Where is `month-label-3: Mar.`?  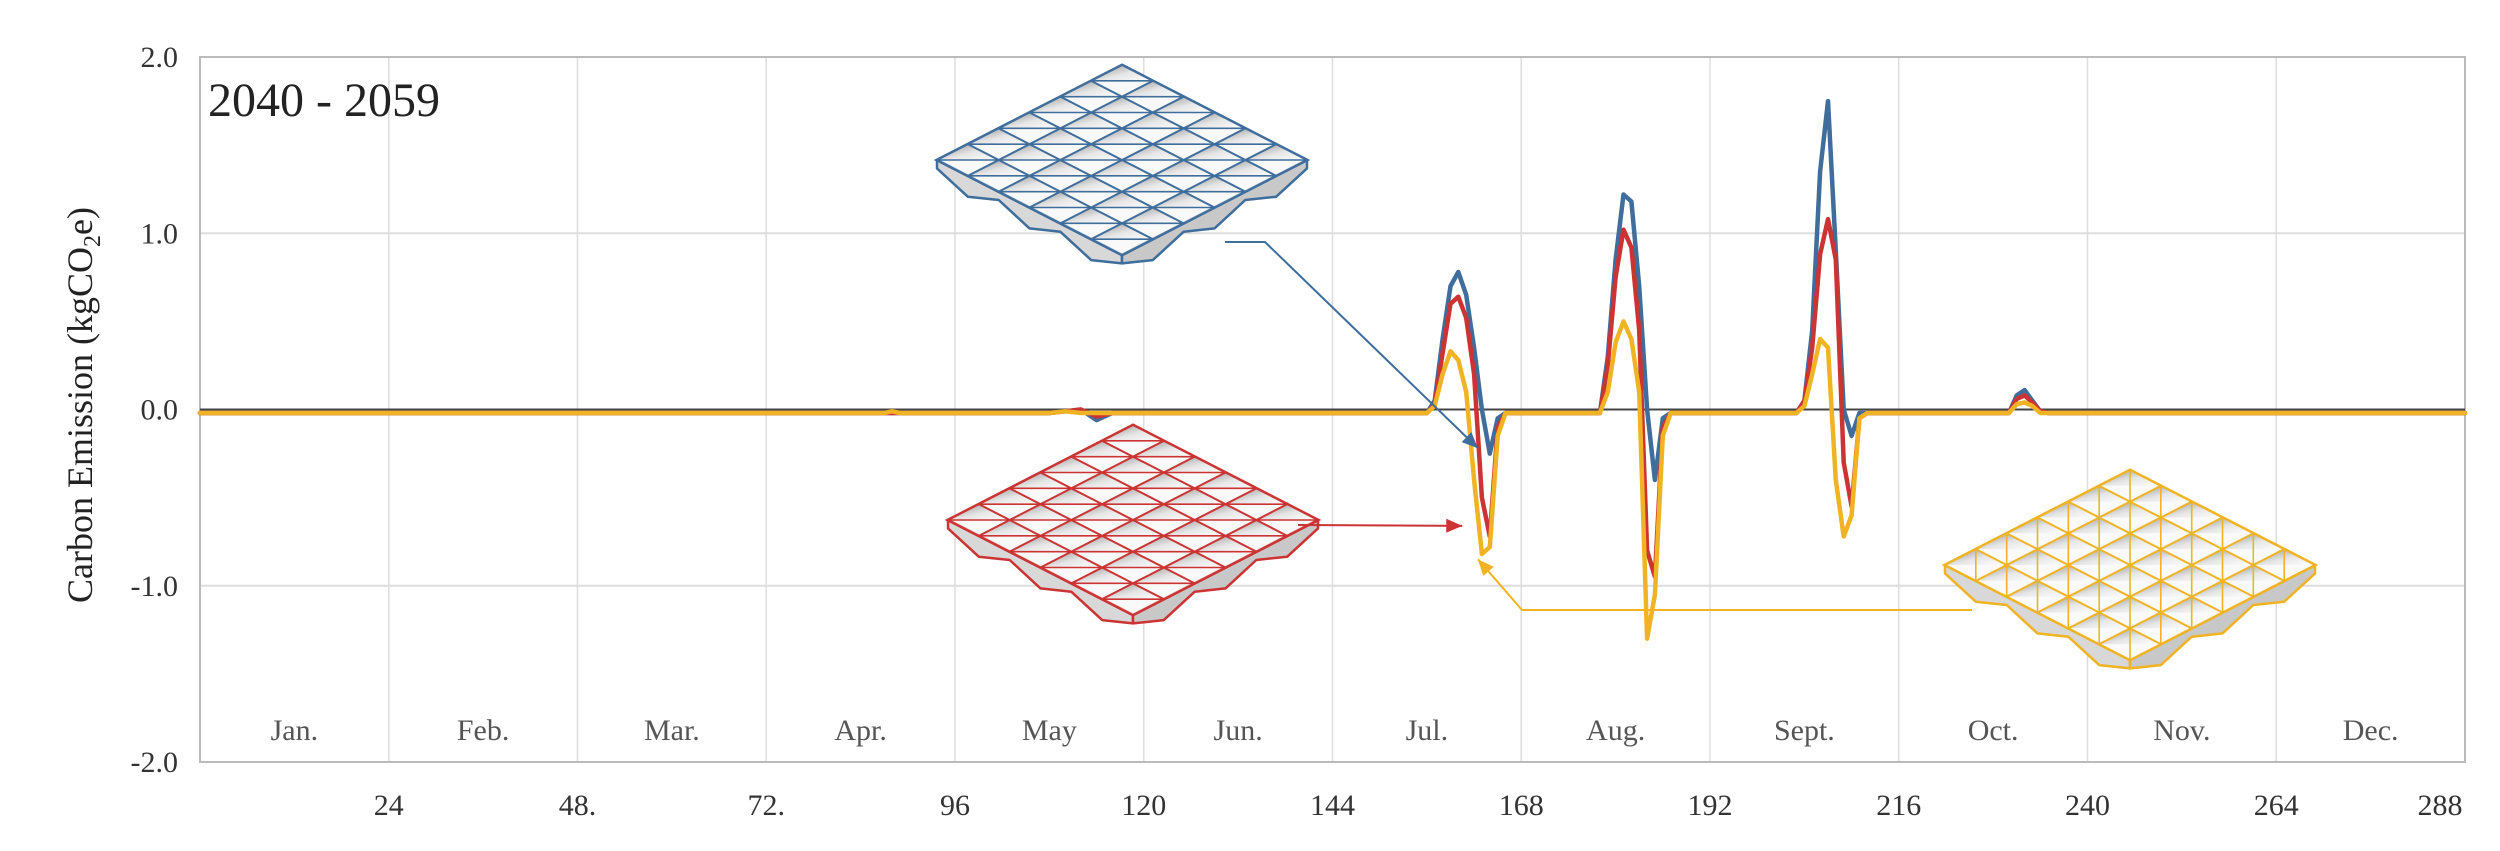
month-label-3: Mar. is located at coordinates (672, 730).